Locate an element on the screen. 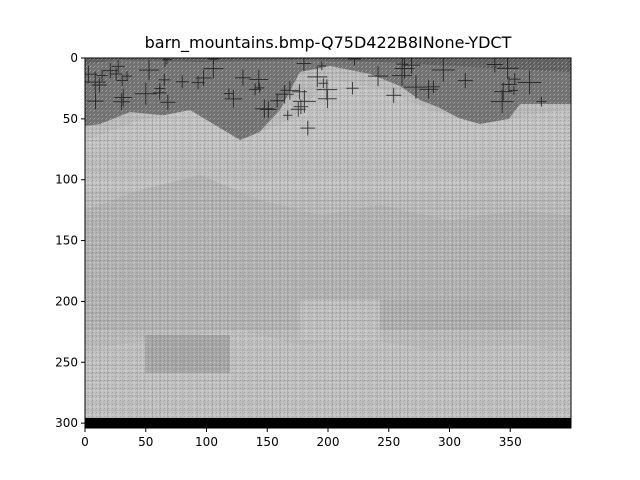  y-tick-label: 300 is located at coordinates (66, 423).